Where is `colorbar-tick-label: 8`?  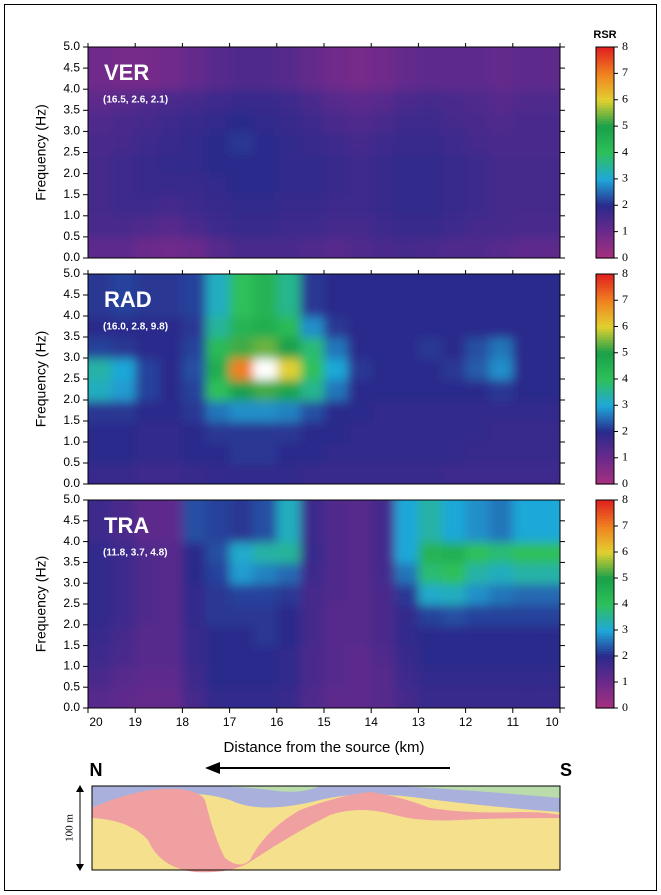 colorbar-tick-label: 8 is located at coordinates (625, 46).